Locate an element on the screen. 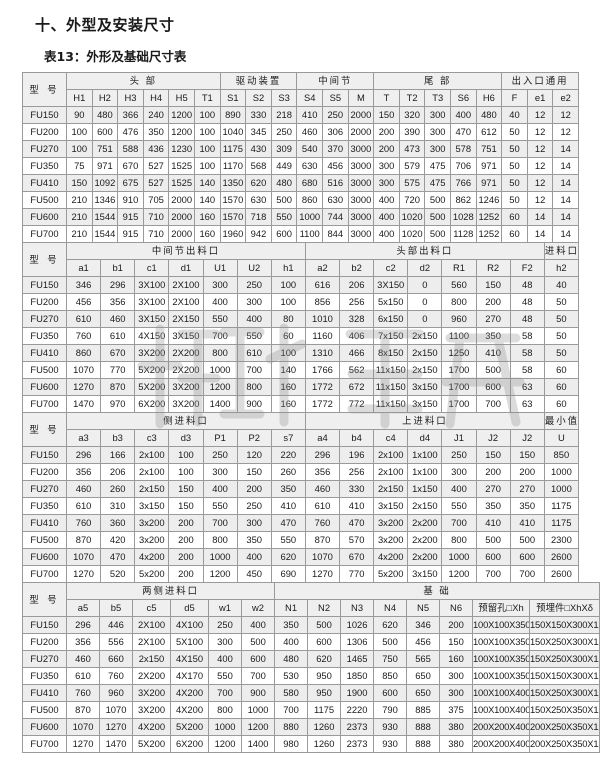 This screenshot has height=774, width=600. row-value-cell: 700 is located at coordinates (220, 336).